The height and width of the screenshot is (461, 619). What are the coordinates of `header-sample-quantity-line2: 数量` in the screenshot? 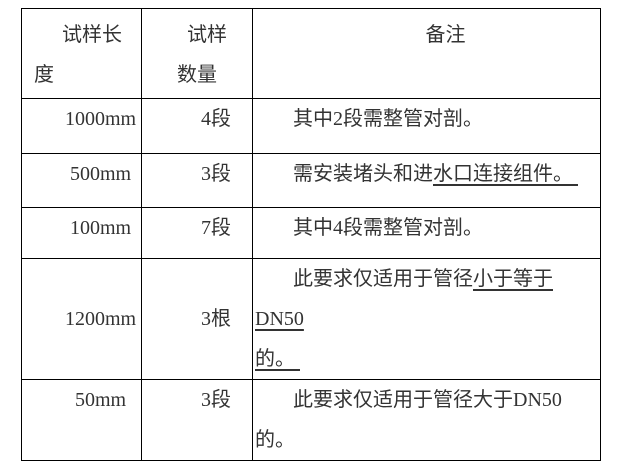 It's located at (197, 75).